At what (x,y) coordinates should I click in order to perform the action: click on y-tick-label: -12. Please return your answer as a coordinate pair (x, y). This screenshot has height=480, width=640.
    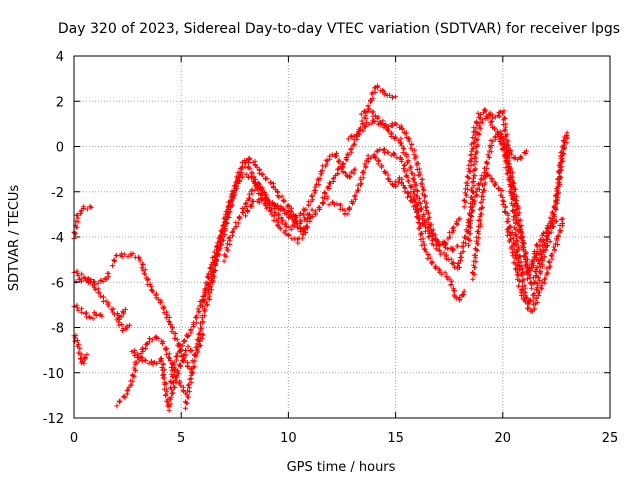
    Looking at the image, I should click on (53, 419).